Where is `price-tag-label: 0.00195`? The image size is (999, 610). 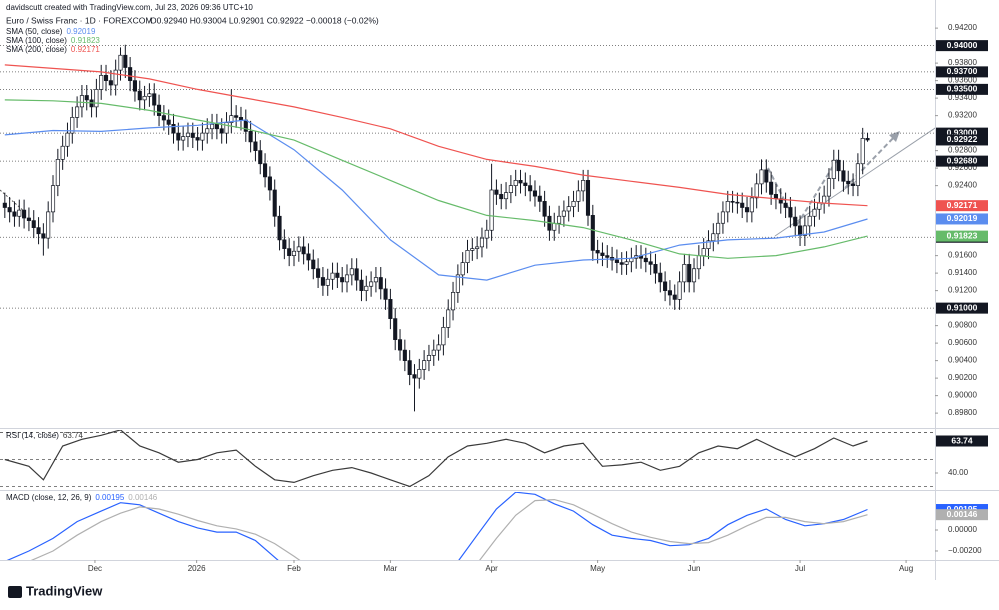 price-tag-label: 0.00195 is located at coordinates (962, 509).